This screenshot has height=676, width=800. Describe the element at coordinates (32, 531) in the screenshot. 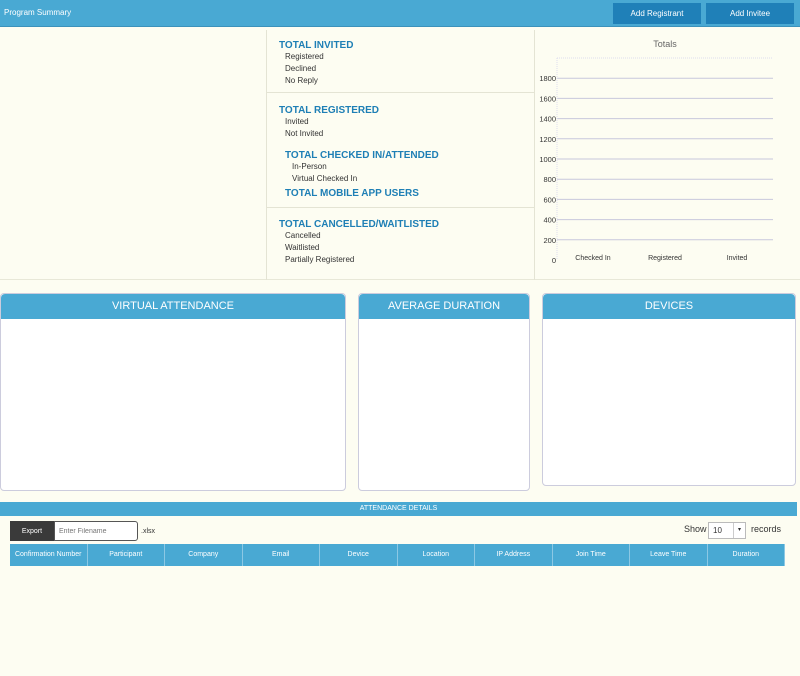

I see `export-button: Export` at that location.